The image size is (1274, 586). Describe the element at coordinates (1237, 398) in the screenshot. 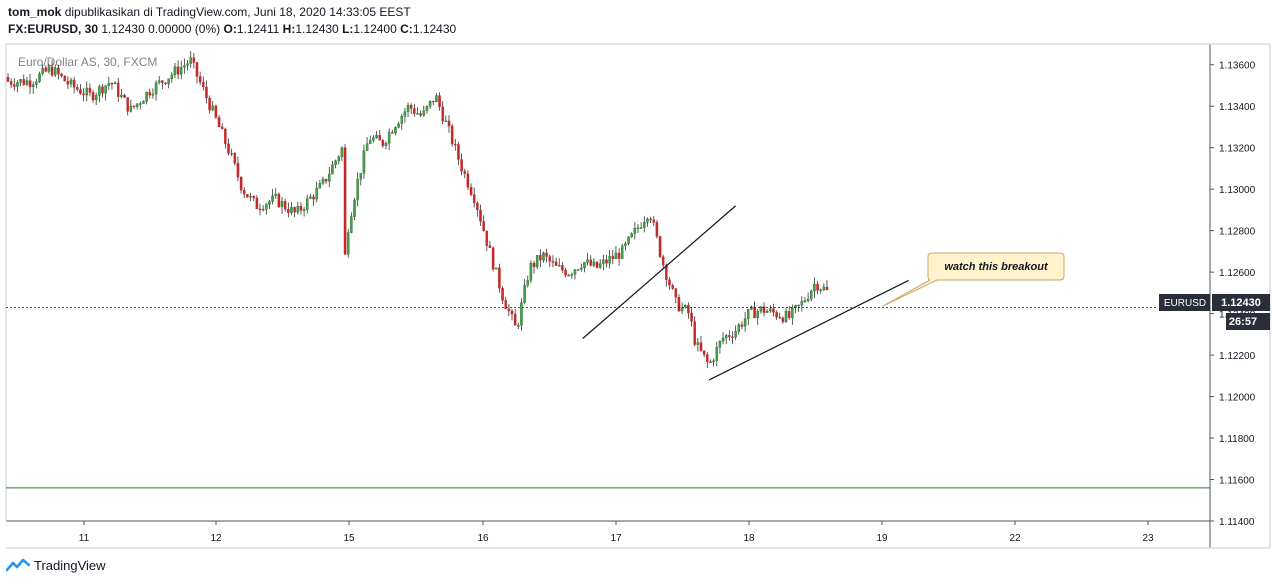

I see `price-tick-label: 1.12000` at that location.